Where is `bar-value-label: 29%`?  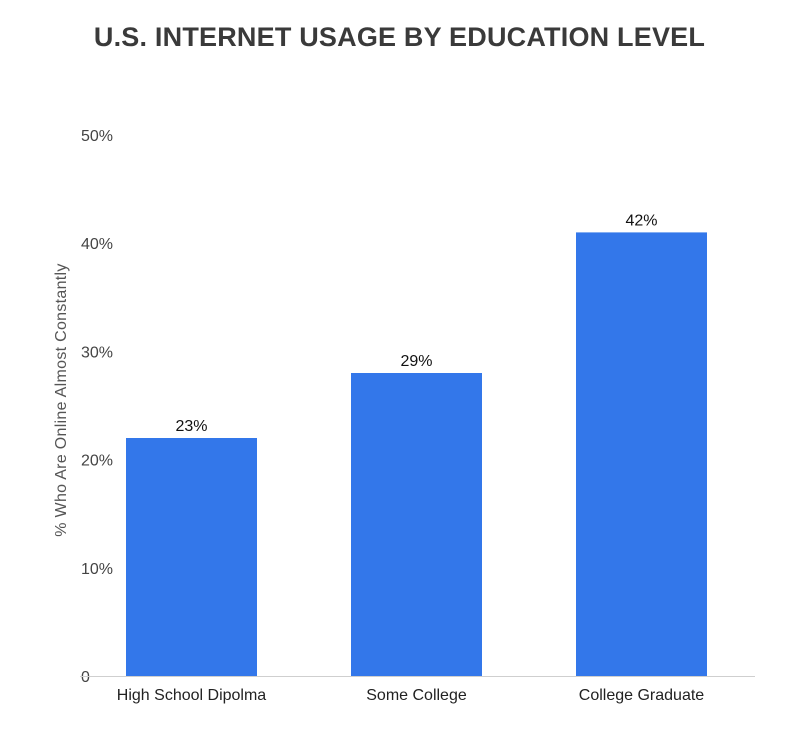 bar-value-label: 29% is located at coordinates (416, 361).